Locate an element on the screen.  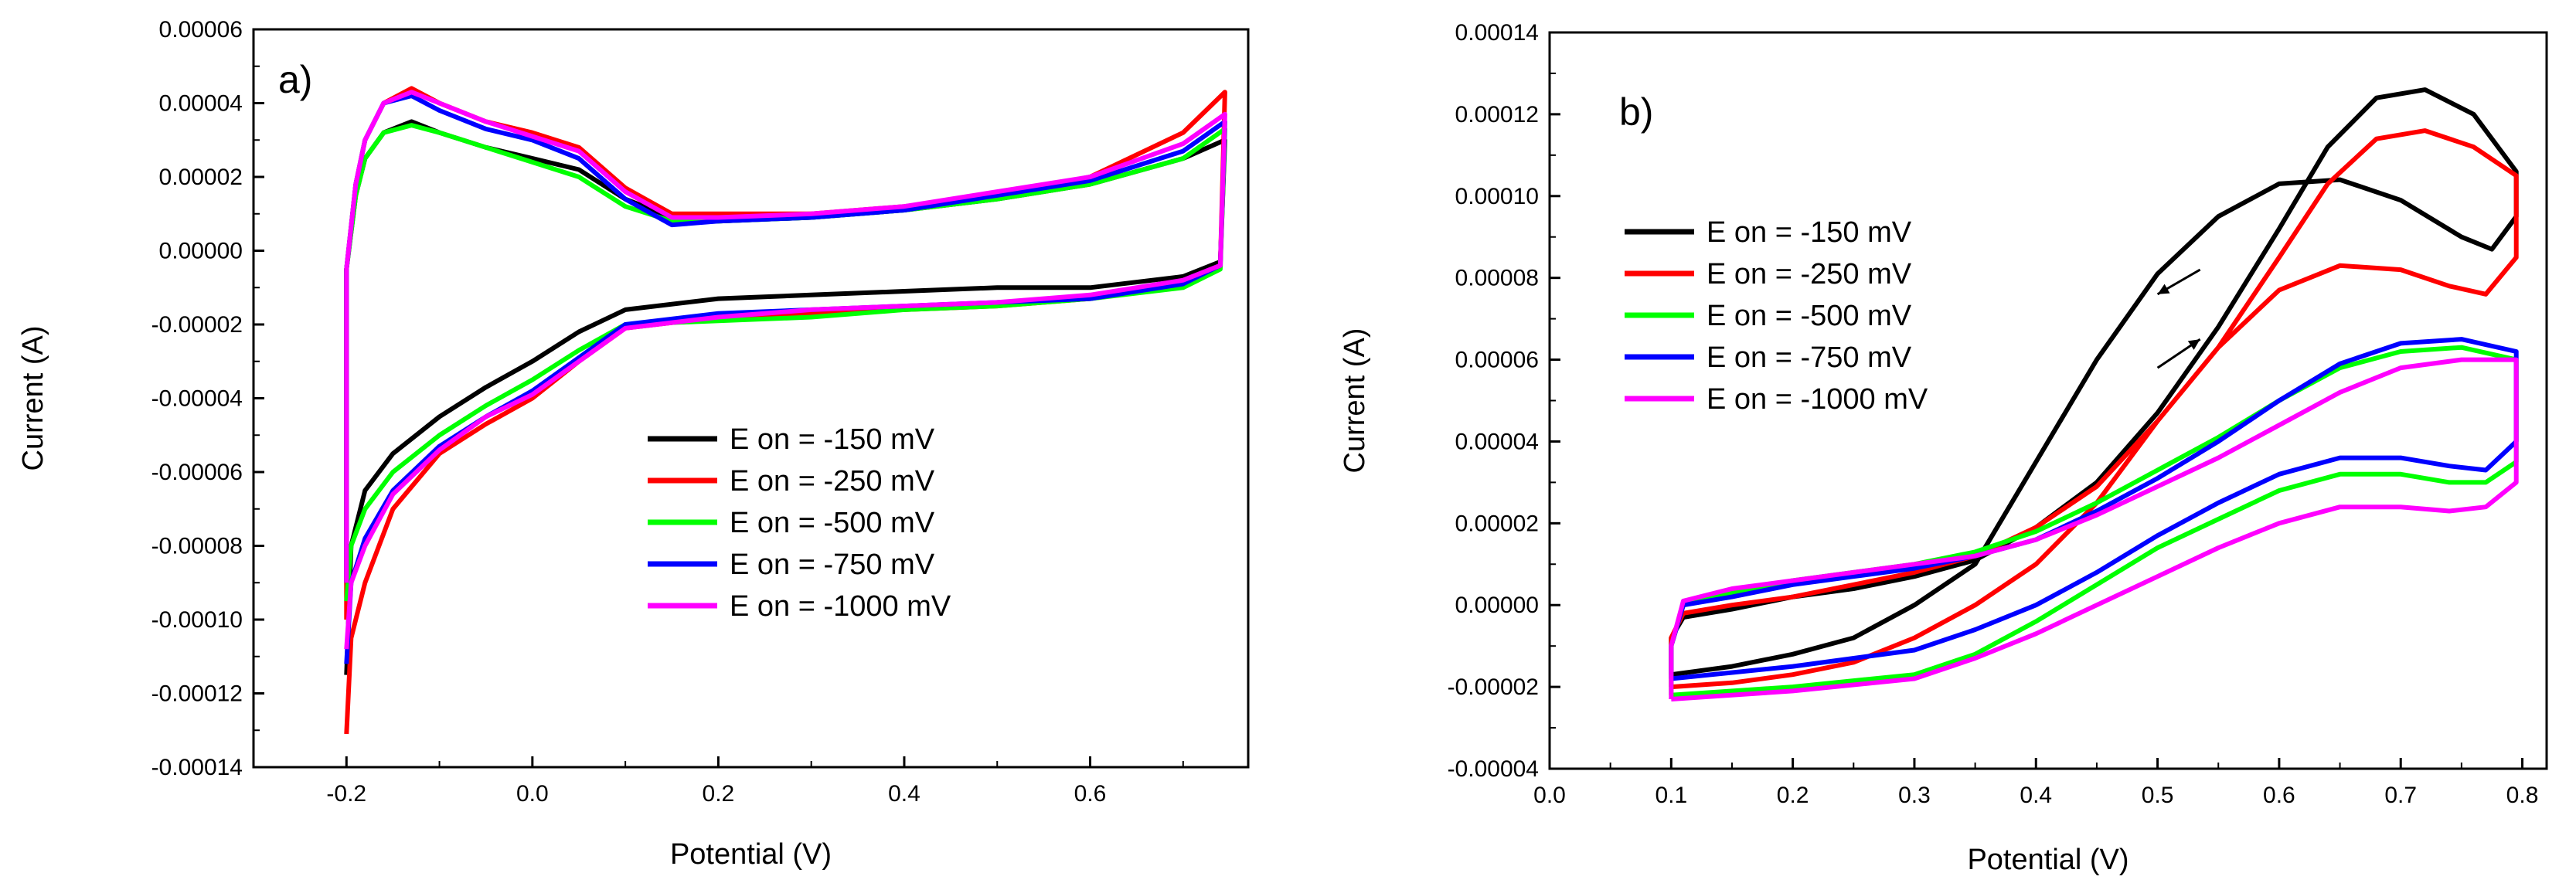
y-tick-label: -0.00010 is located at coordinates (197, 620).